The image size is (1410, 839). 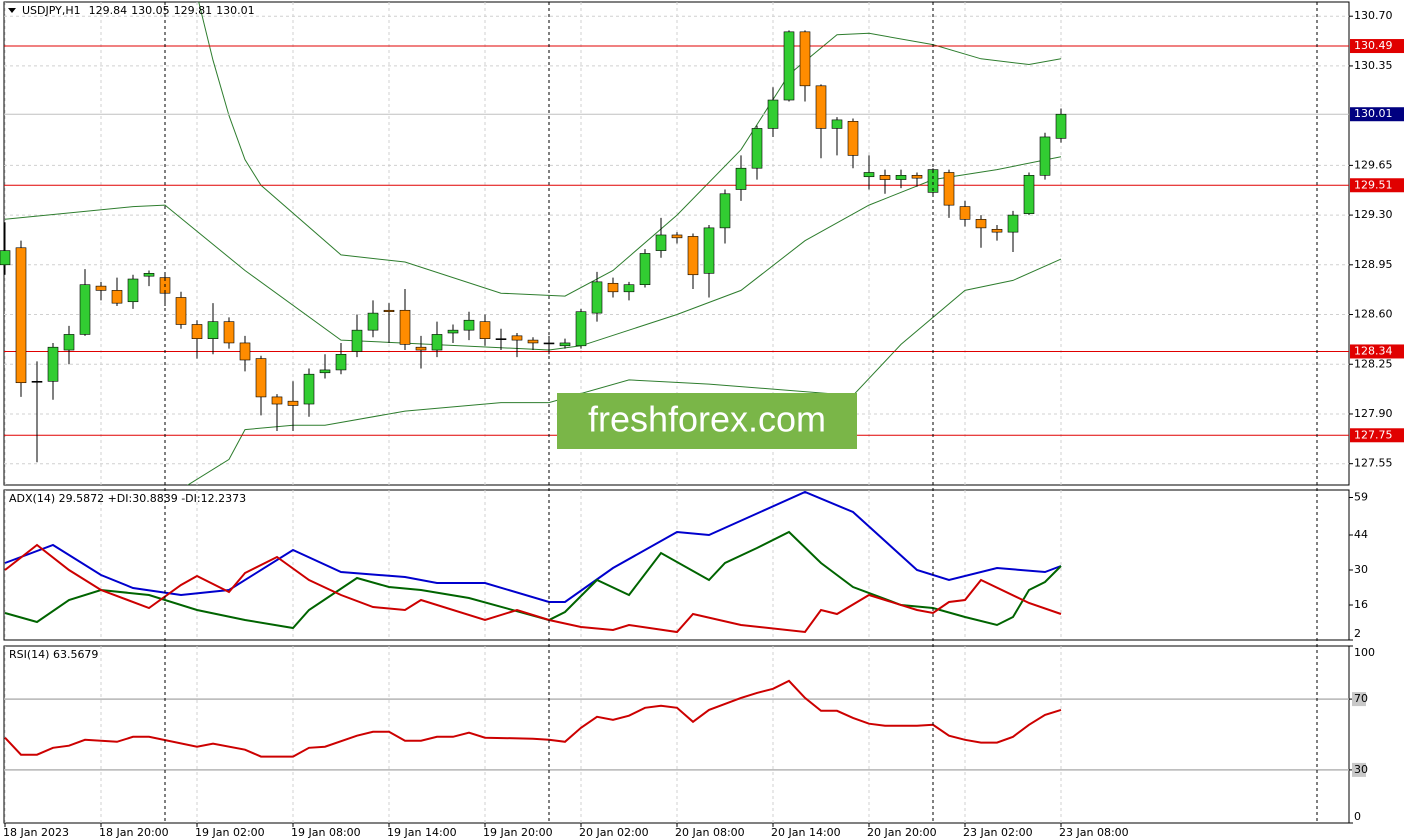 I want to click on level-label: 129.51, so click(x=1373, y=184).